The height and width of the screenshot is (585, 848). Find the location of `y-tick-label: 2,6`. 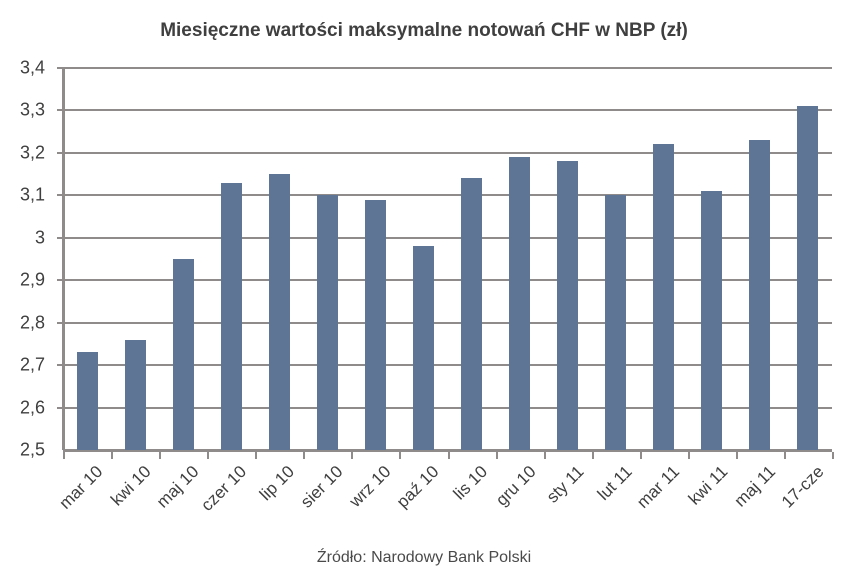

y-tick-label: 2,6 is located at coordinates (32, 407).